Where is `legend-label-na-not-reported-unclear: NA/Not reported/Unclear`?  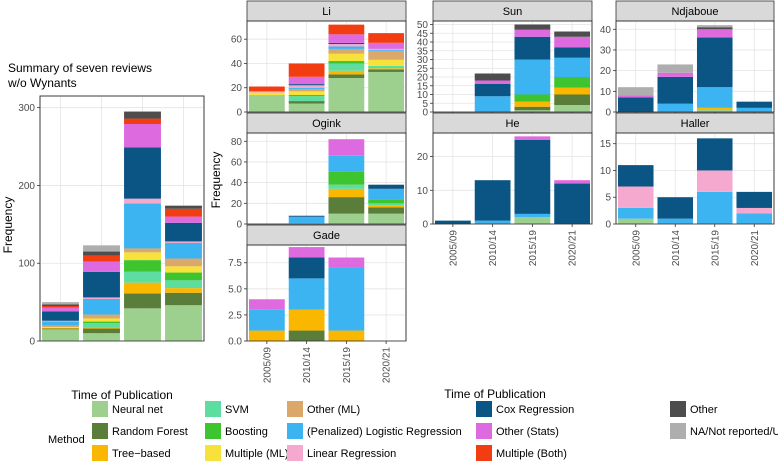 legend-label-na-not-reported-unclear: NA/Not reported/Unclear is located at coordinates (734, 432).